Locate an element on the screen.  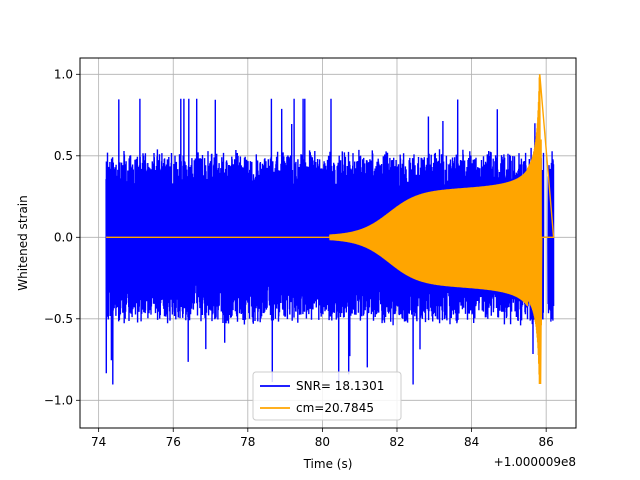
x-tick-label: 78 is located at coordinates (247, 442).